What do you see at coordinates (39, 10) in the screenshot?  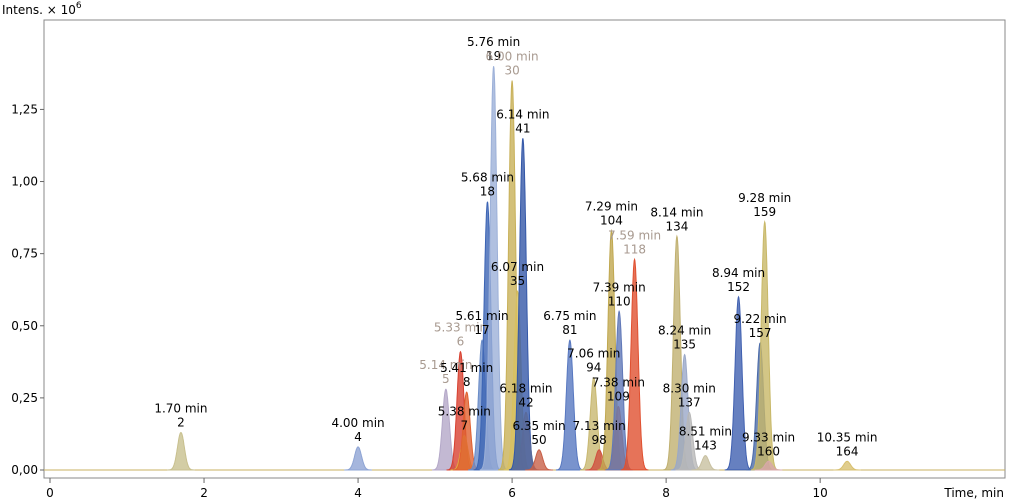 I see `y-axis-label-base: Intens. × 10` at bounding box center [39, 10].